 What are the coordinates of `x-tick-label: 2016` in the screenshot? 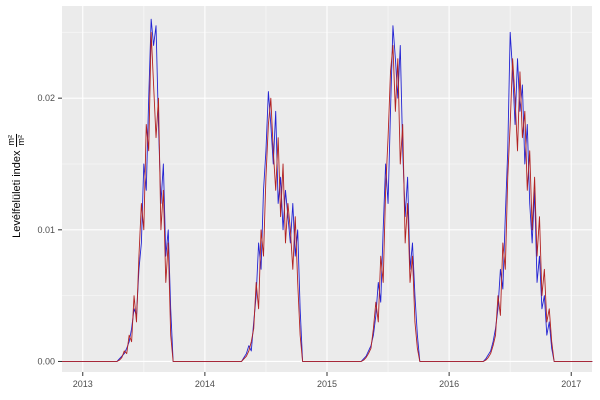 It's located at (449, 384).